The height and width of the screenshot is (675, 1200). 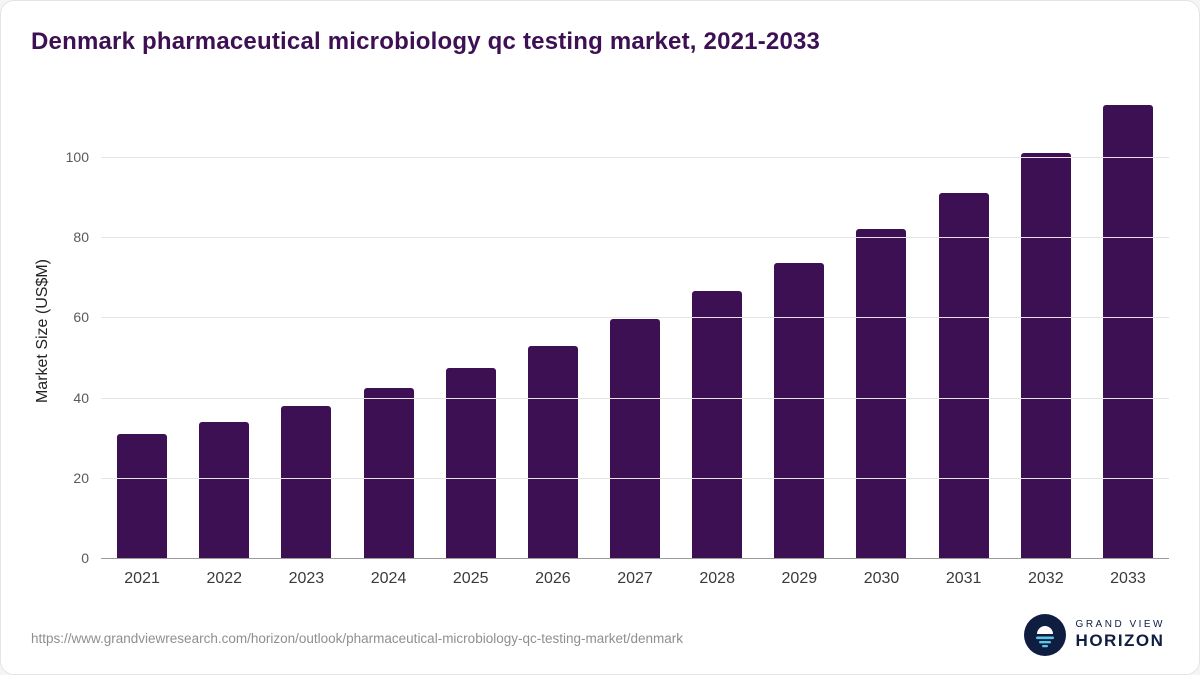 What do you see at coordinates (963, 375) in the screenshot?
I see `bar-2031` at bounding box center [963, 375].